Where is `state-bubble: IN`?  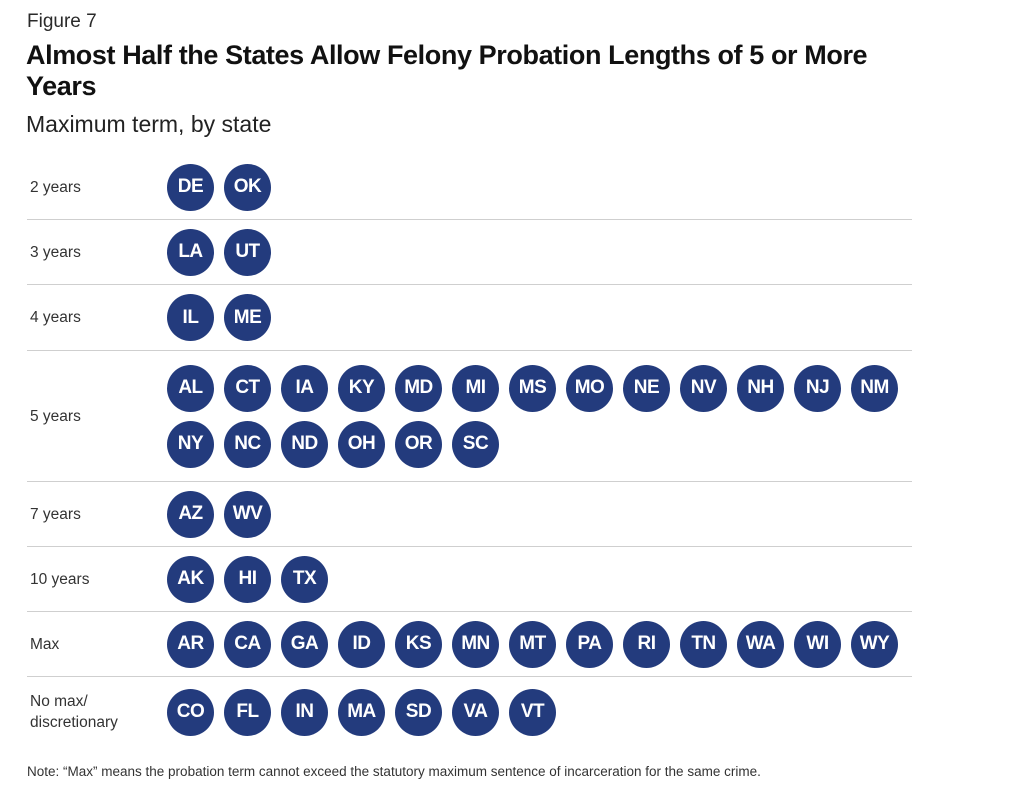 state-bubble: IN is located at coordinates (304, 712).